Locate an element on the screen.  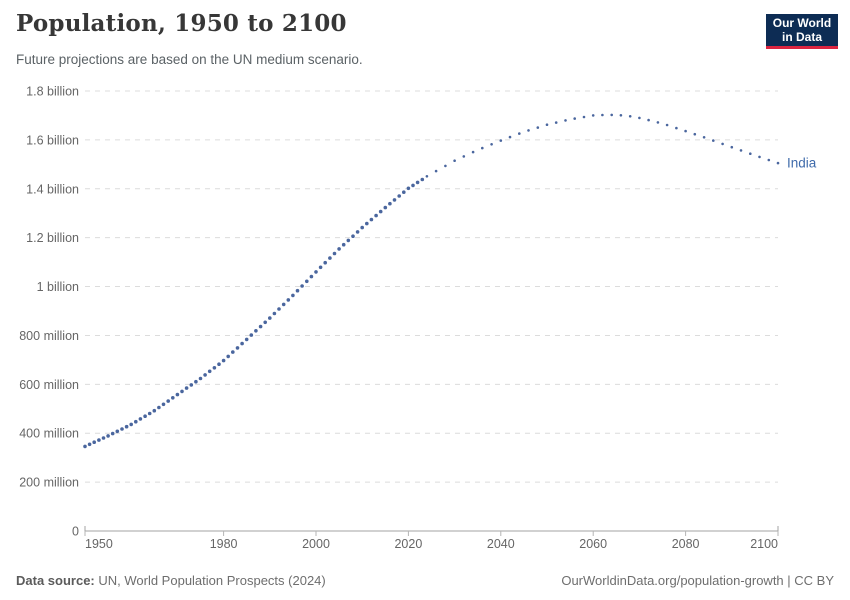
y-tick-label: 600 million is located at coordinates (49, 385).